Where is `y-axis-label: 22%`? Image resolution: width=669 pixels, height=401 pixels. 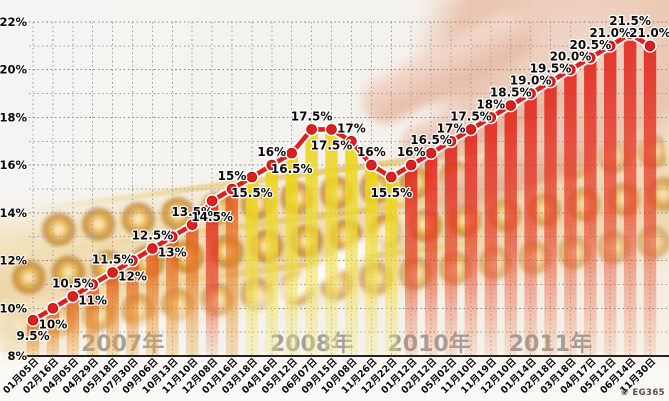 y-axis-label: 22% is located at coordinates (13, 22).